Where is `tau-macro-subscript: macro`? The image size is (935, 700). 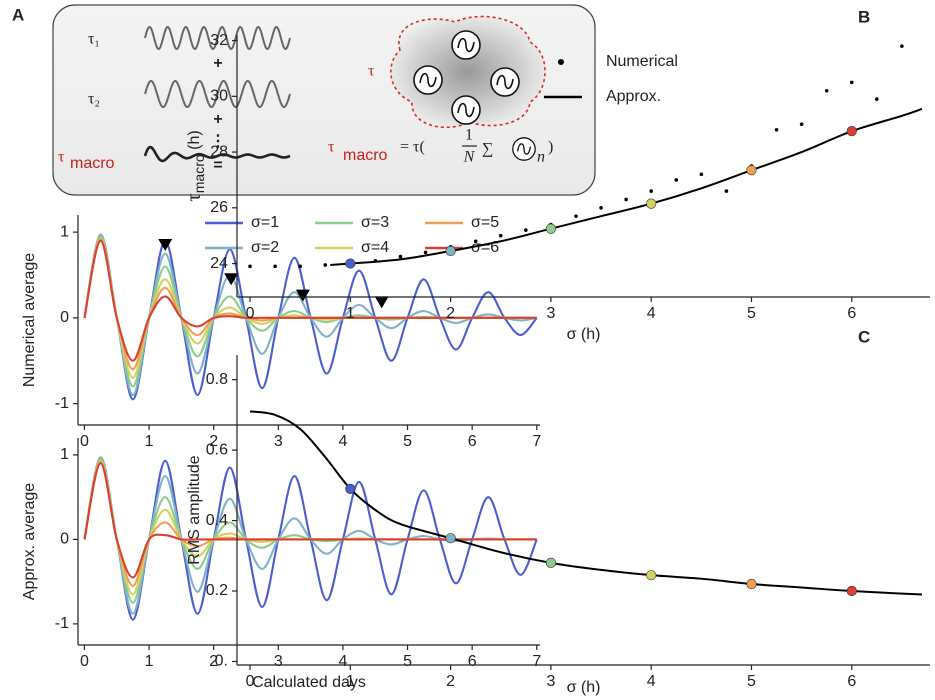 tau-macro-subscript: macro is located at coordinates (92, 163).